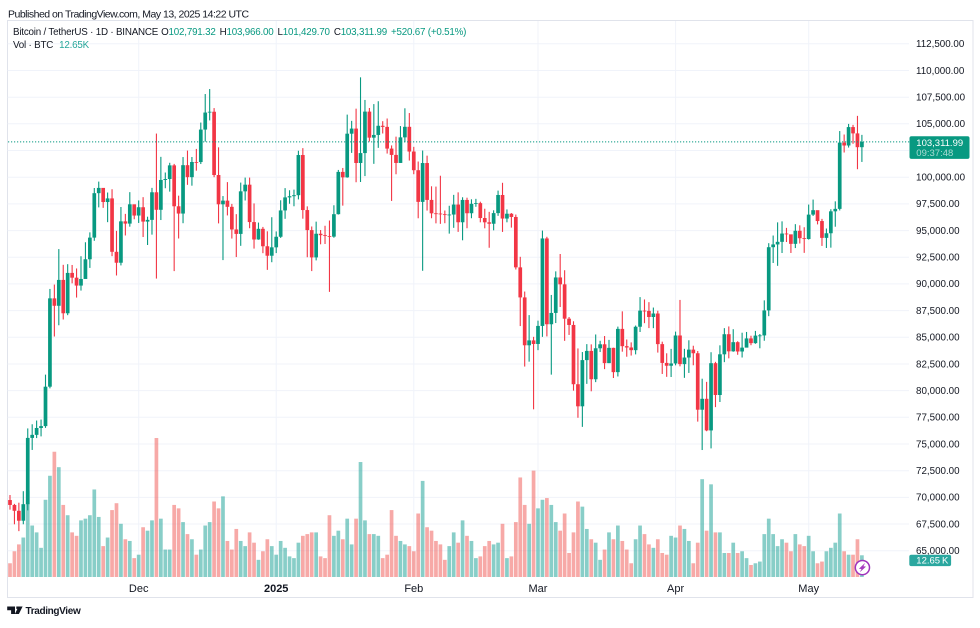 This screenshot has width=980, height=628. Describe the element at coordinates (940, 71) in the screenshot. I see `svg-text: 110,000.00` at that location.